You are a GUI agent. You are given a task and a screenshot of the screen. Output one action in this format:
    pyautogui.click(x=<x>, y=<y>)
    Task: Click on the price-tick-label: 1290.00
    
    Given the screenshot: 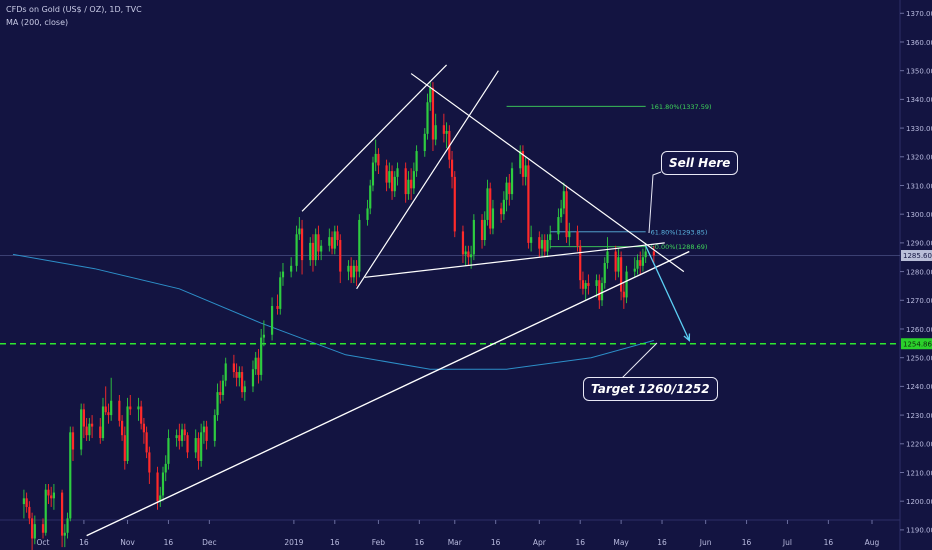 What is the action you would take?
    pyautogui.click(x=919, y=244)
    